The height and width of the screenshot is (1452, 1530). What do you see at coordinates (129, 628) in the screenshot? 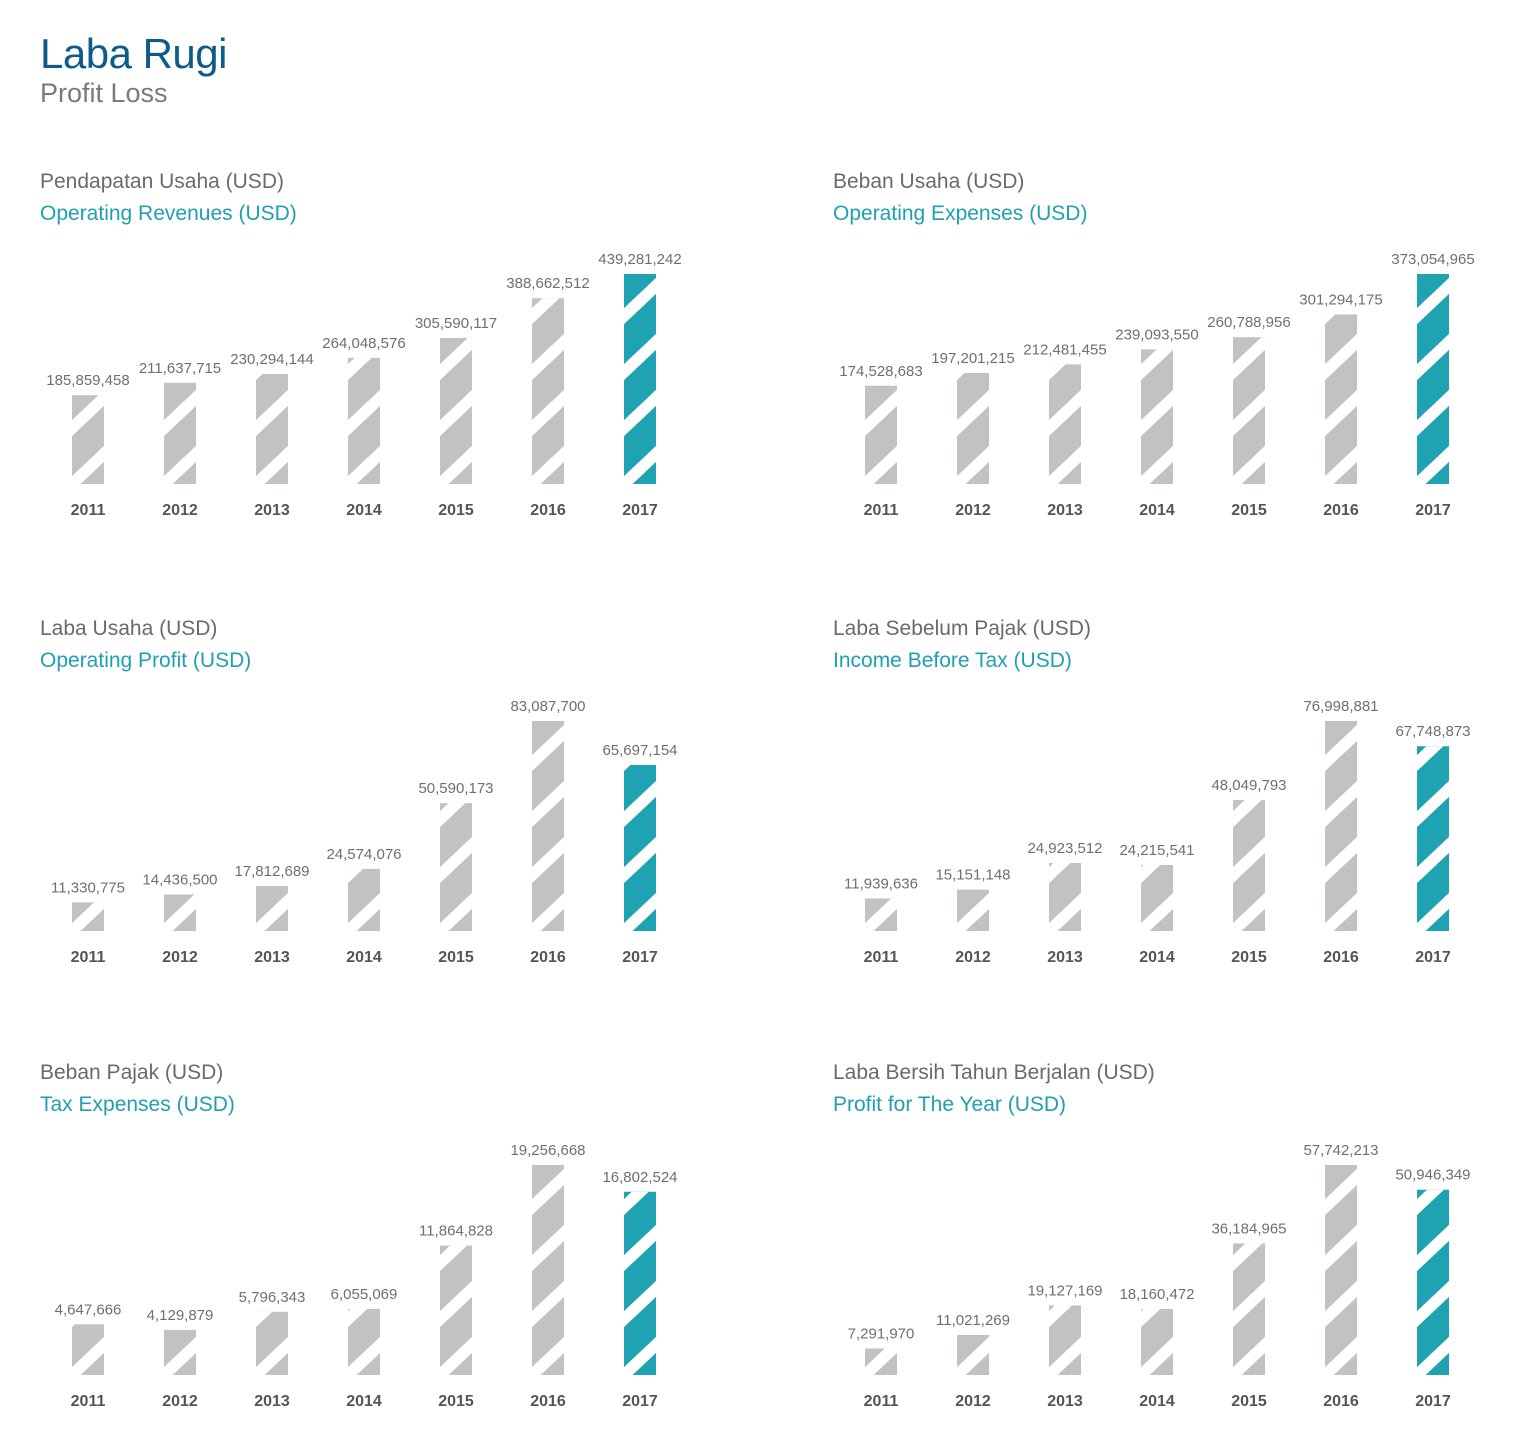
I see `chart-title: Laba Usaha (USD)` at bounding box center [129, 628].